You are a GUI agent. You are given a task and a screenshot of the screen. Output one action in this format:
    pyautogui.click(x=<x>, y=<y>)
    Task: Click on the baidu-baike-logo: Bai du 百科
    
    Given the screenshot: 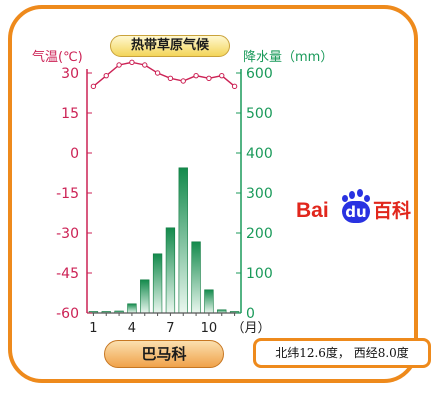 What is the action you would take?
    pyautogui.click(x=356, y=209)
    